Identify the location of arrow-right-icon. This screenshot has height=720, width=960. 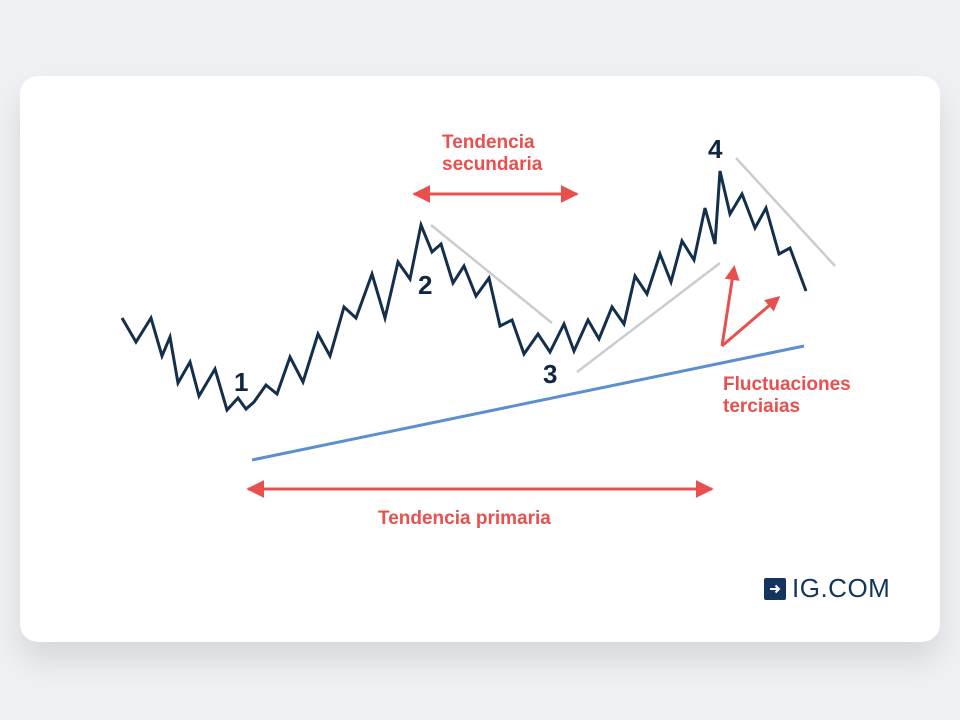
(775, 588).